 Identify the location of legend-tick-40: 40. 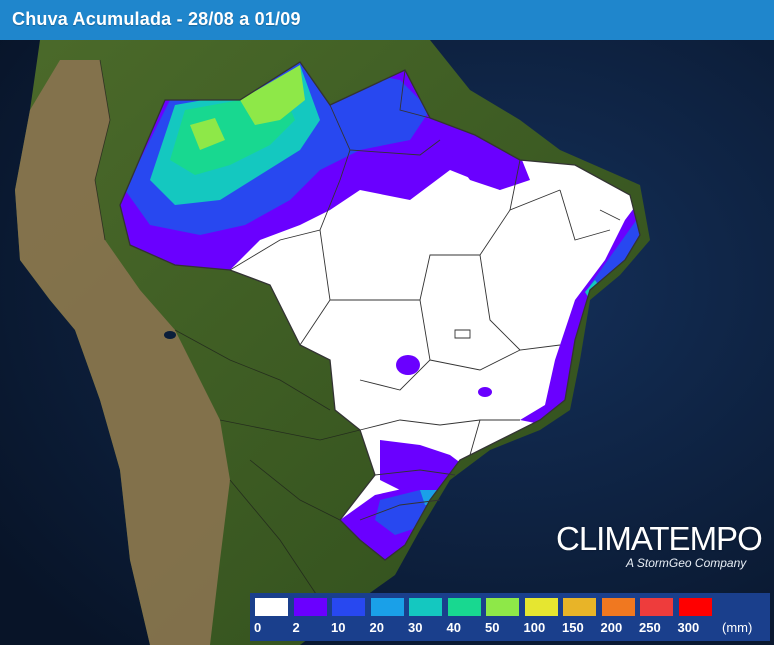
(453, 627).